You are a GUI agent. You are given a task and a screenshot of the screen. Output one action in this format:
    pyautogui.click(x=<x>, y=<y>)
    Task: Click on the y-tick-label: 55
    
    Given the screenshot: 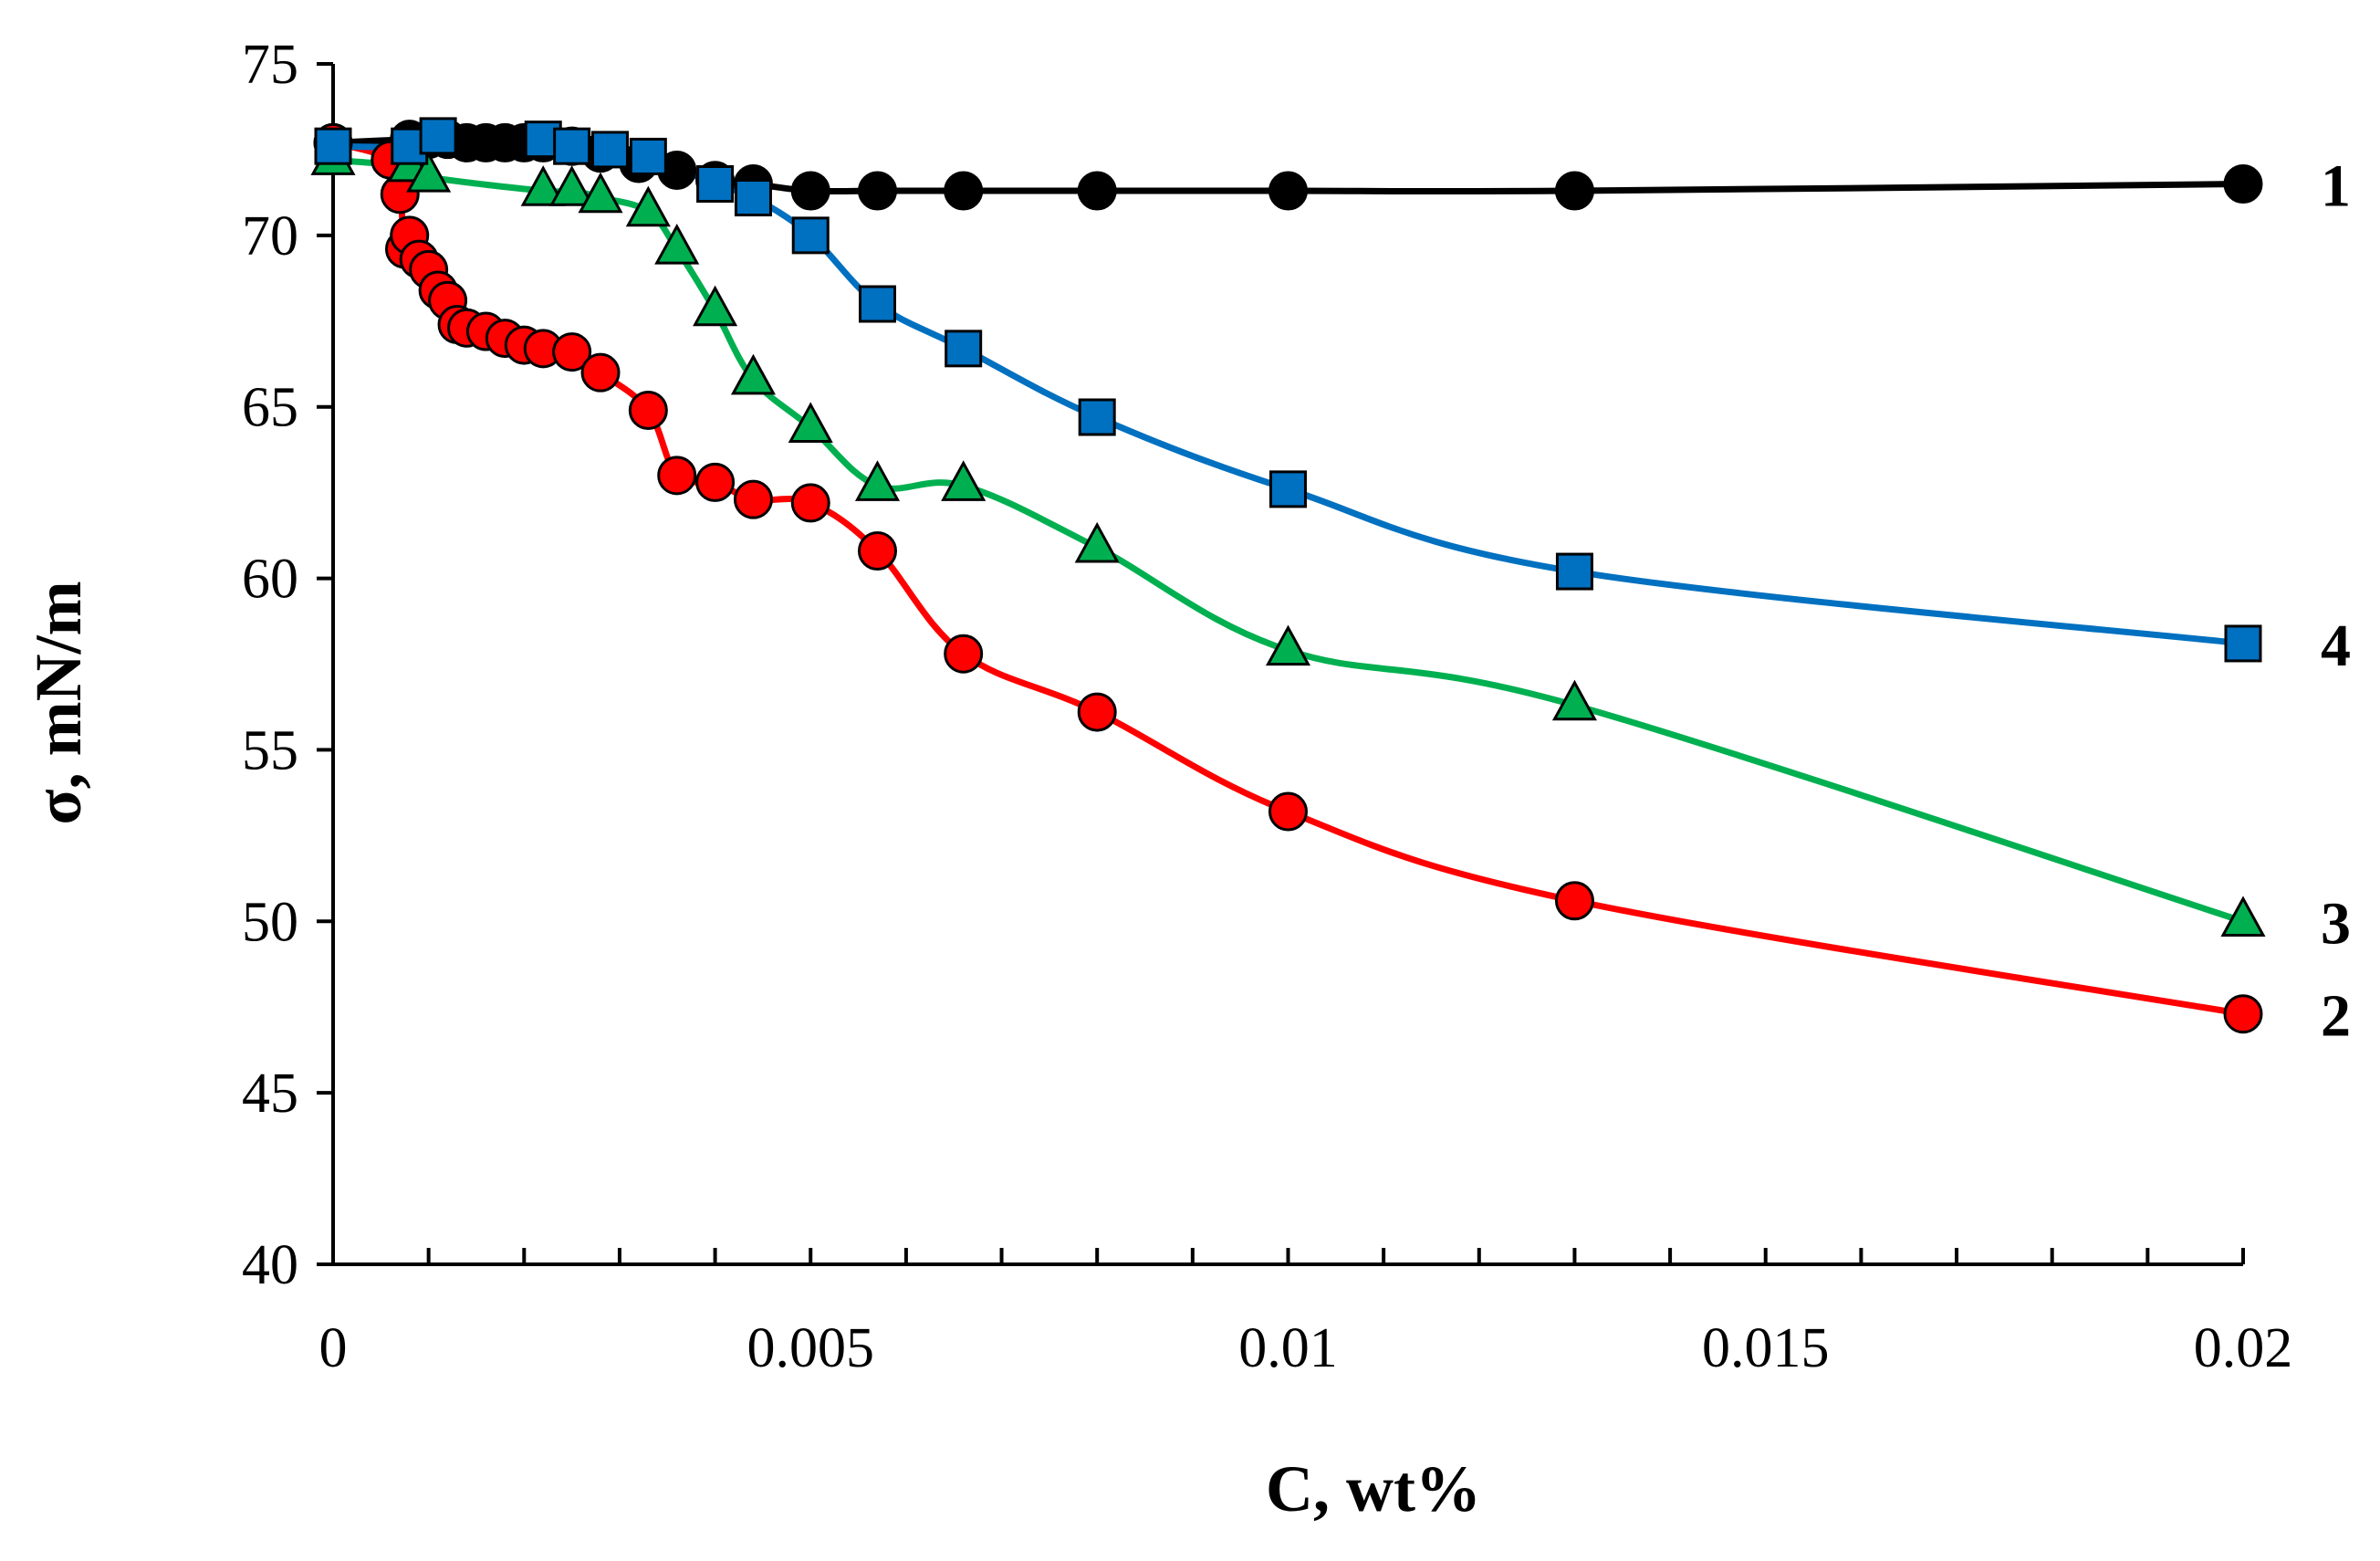 What is the action you would take?
    pyautogui.click(x=270, y=750)
    